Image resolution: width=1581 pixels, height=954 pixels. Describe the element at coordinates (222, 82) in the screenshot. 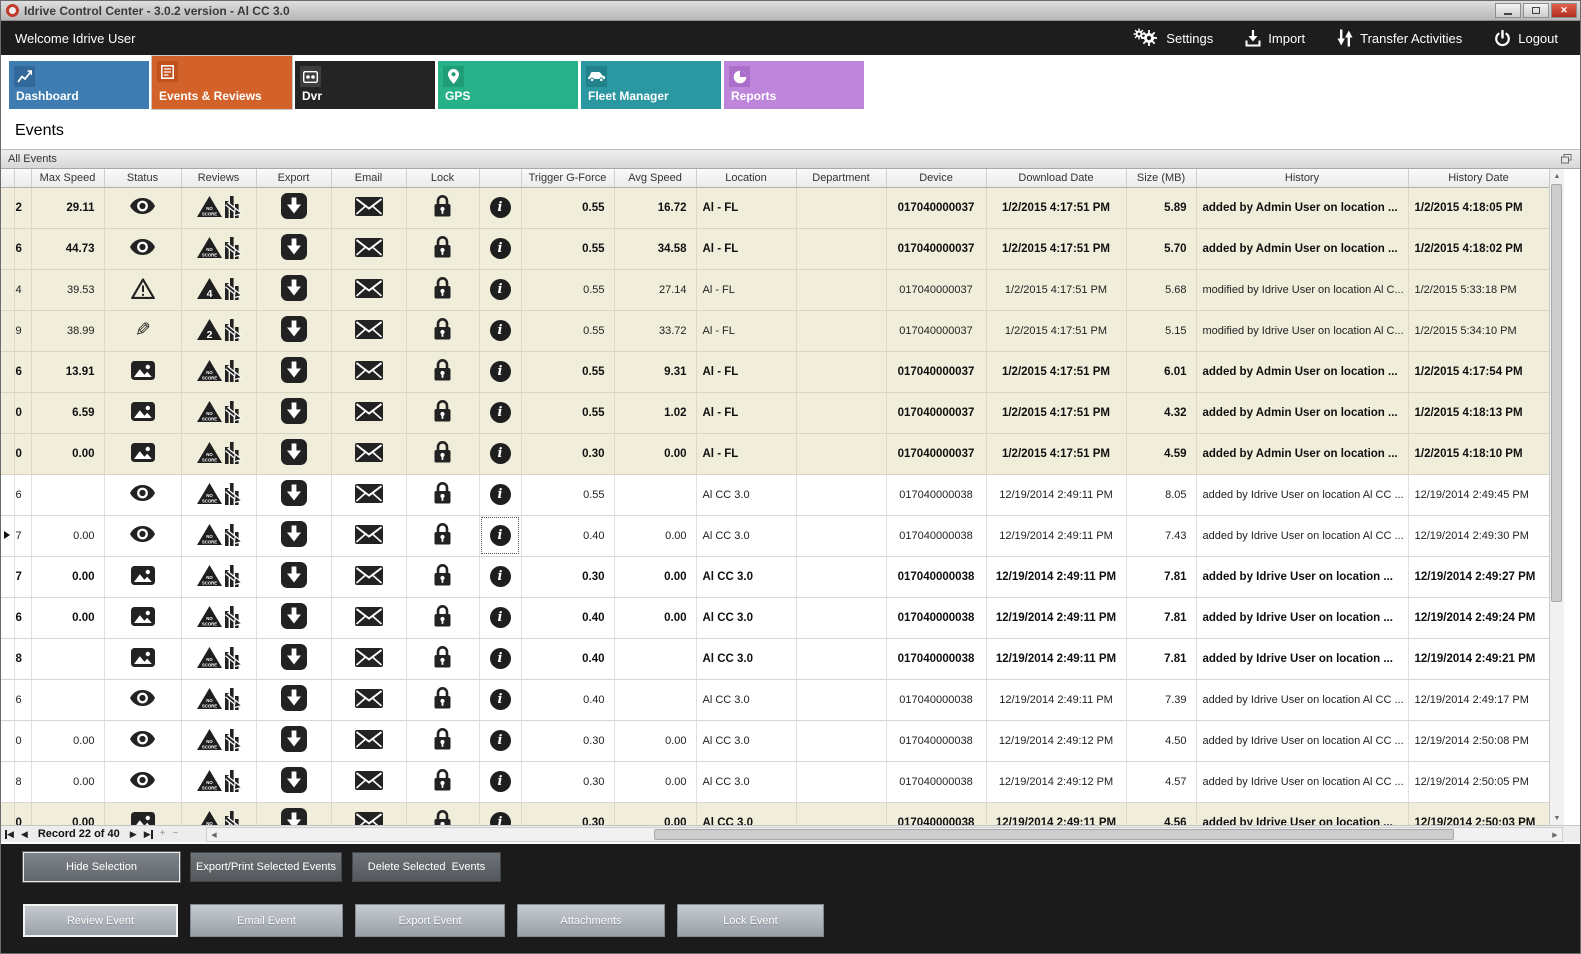

I see `tab-events-reviews: Events & Reviews` at that location.